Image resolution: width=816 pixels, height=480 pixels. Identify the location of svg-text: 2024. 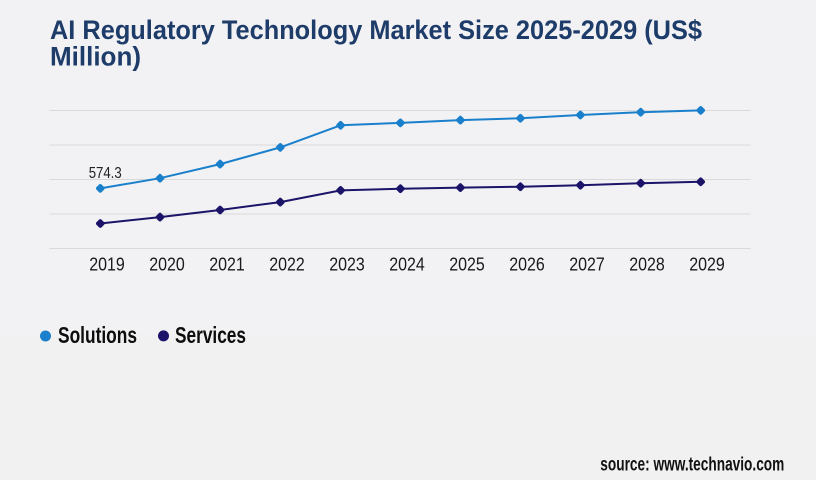
(407, 265).